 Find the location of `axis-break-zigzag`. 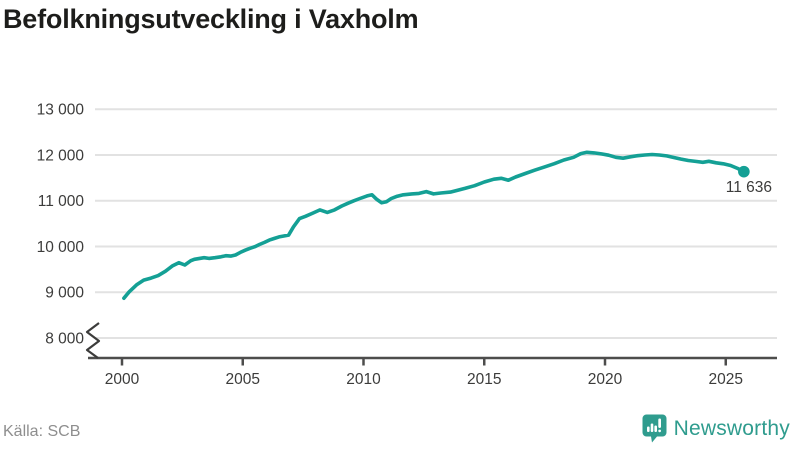

axis-break-zigzag is located at coordinates (93, 340).